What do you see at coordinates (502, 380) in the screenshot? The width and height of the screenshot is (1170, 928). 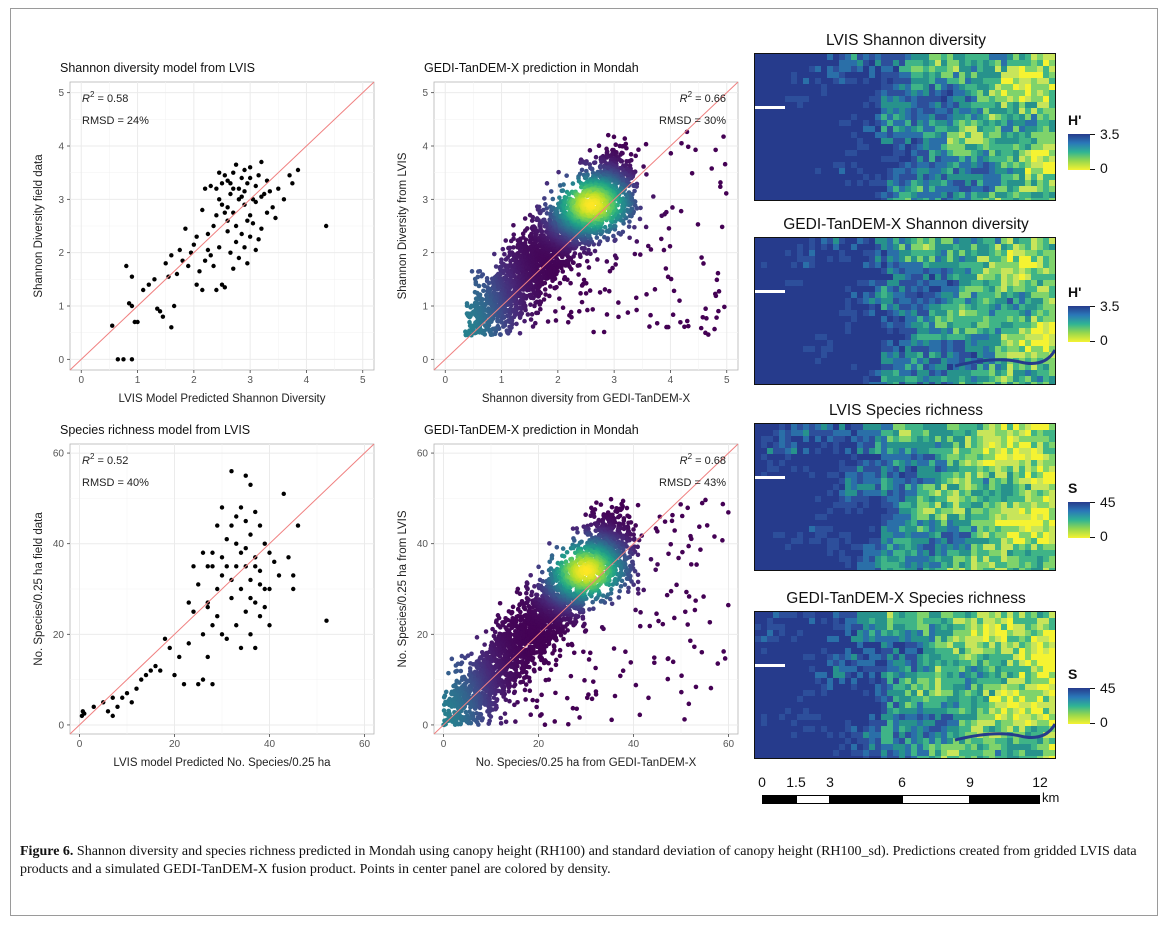 I see `x-tick-label: 1` at bounding box center [502, 380].